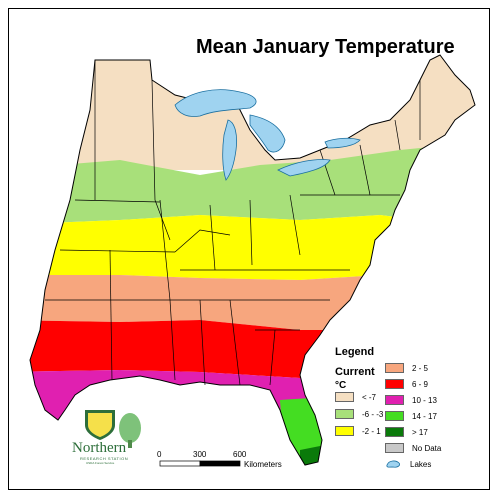 Image resolution: width=500 pixels, height=500 pixels. I want to click on great-lakes, so click(267, 135).